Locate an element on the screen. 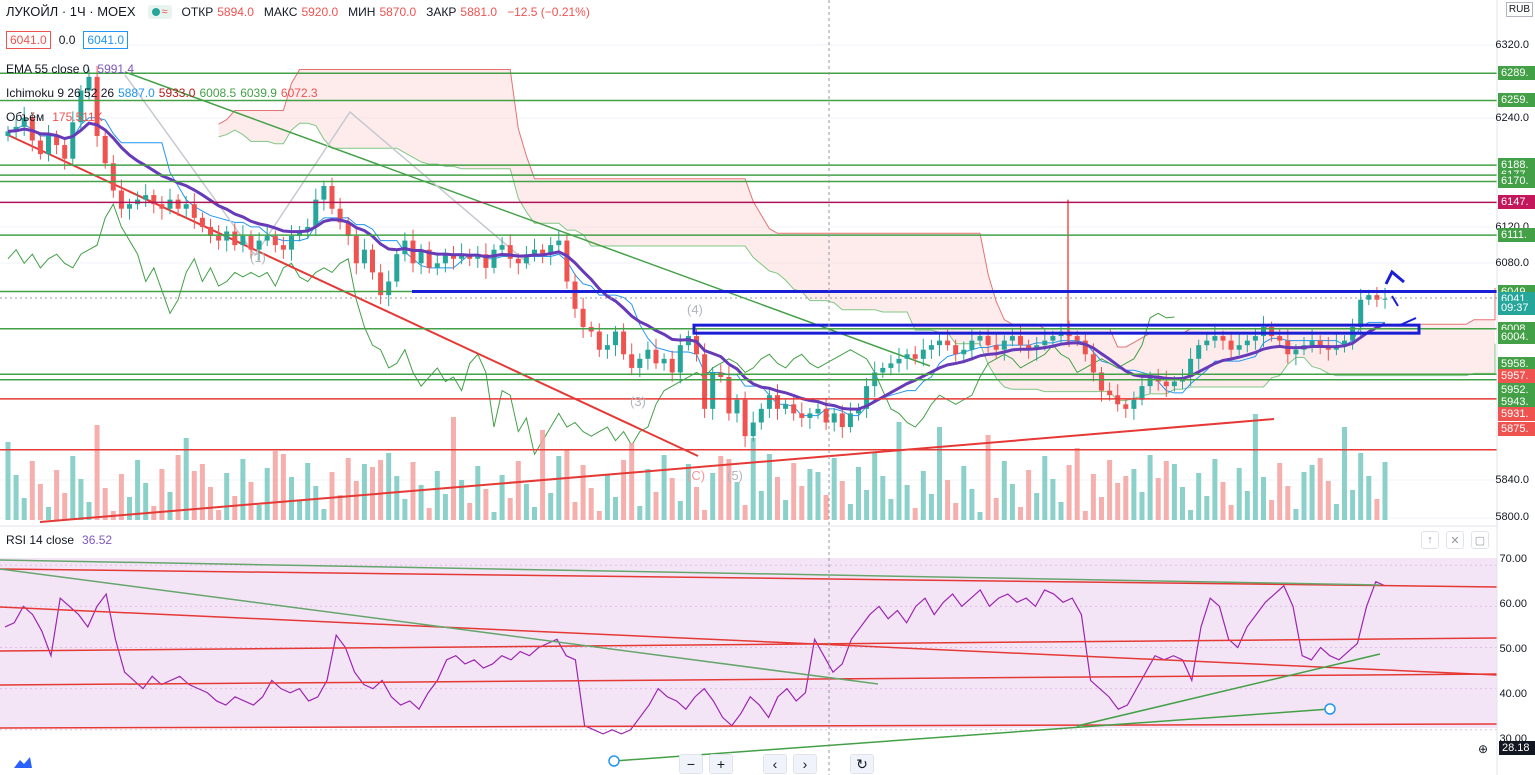 This screenshot has height=775, width=1535. wave-label: (C) is located at coordinates (696, 475).